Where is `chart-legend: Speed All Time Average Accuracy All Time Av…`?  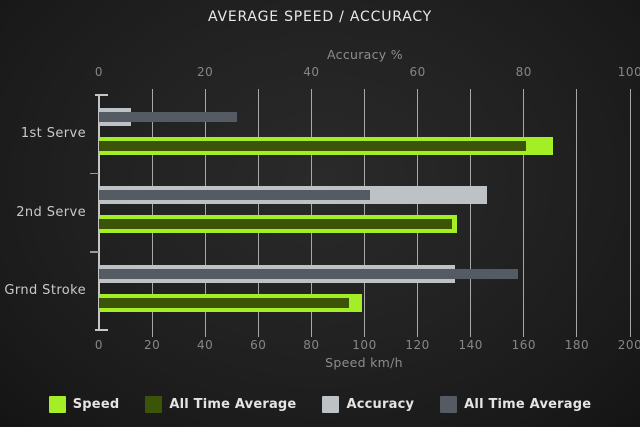 chart-legend: Speed All Time Average Accuracy All Time Av… is located at coordinates (320, 404).